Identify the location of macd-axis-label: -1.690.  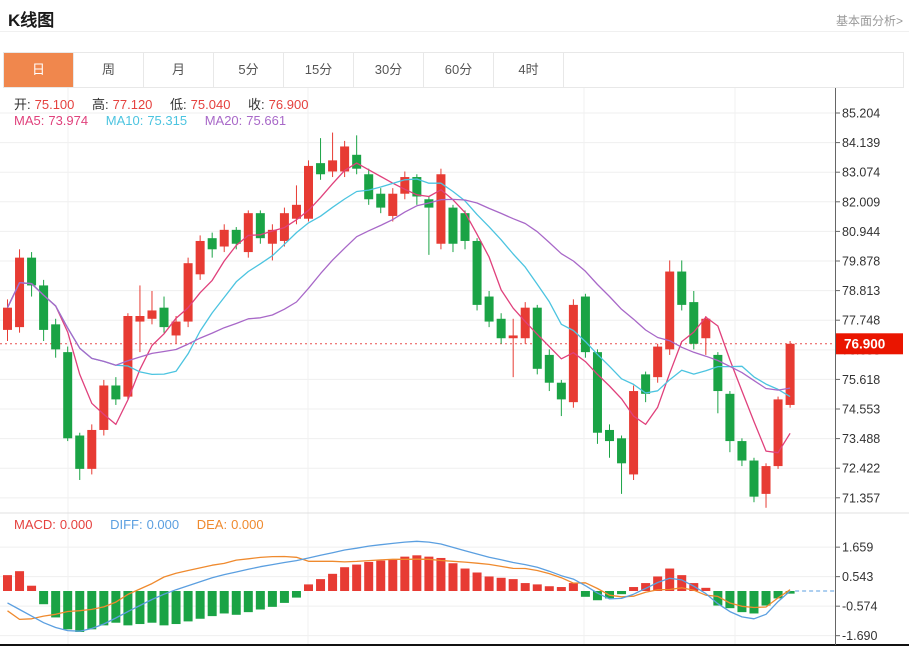
(859, 636).